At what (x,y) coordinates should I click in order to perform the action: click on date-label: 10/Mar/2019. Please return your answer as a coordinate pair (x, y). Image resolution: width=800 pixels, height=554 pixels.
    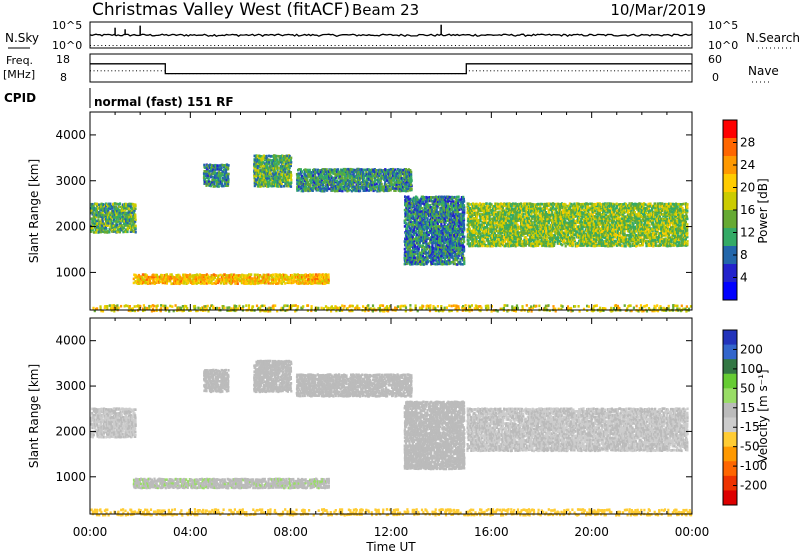
    Looking at the image, I should click on (658, 10).